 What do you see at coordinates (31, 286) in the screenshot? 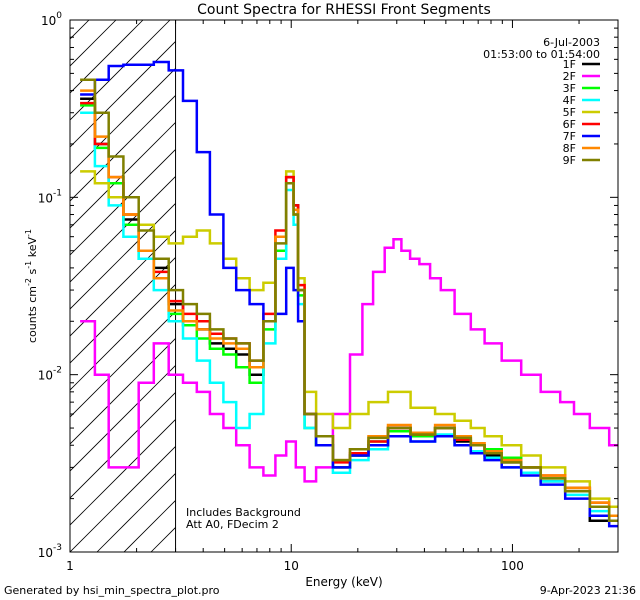
I see `y-axis-label: counts cm-2 s-1 keV-1` at bounding box center [31, 286].